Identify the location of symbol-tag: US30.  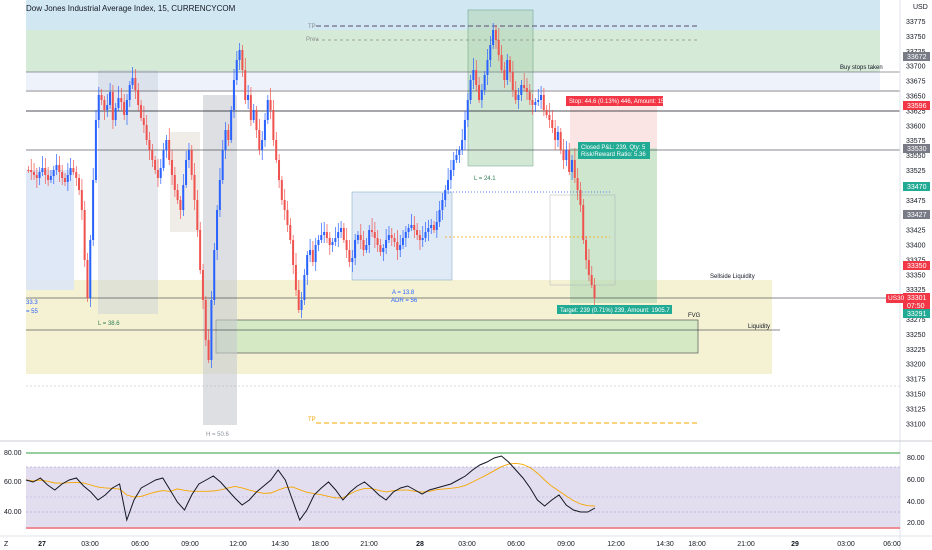
(896, 298).